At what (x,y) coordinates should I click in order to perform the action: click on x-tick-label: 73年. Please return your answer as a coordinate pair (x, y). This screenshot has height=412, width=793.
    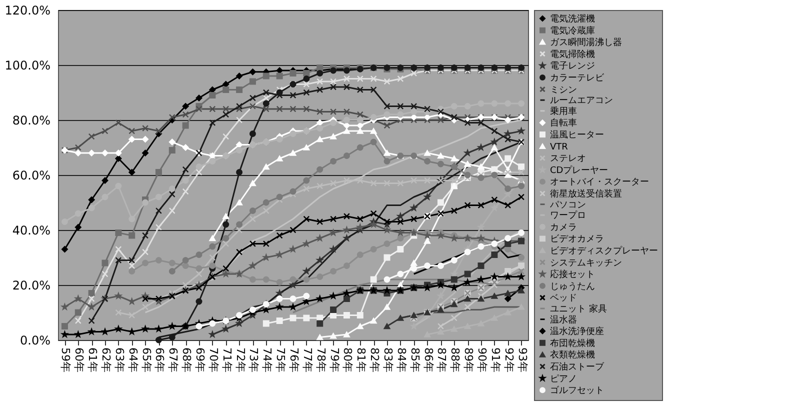
    Looking at the image, I should click on (253, 360).